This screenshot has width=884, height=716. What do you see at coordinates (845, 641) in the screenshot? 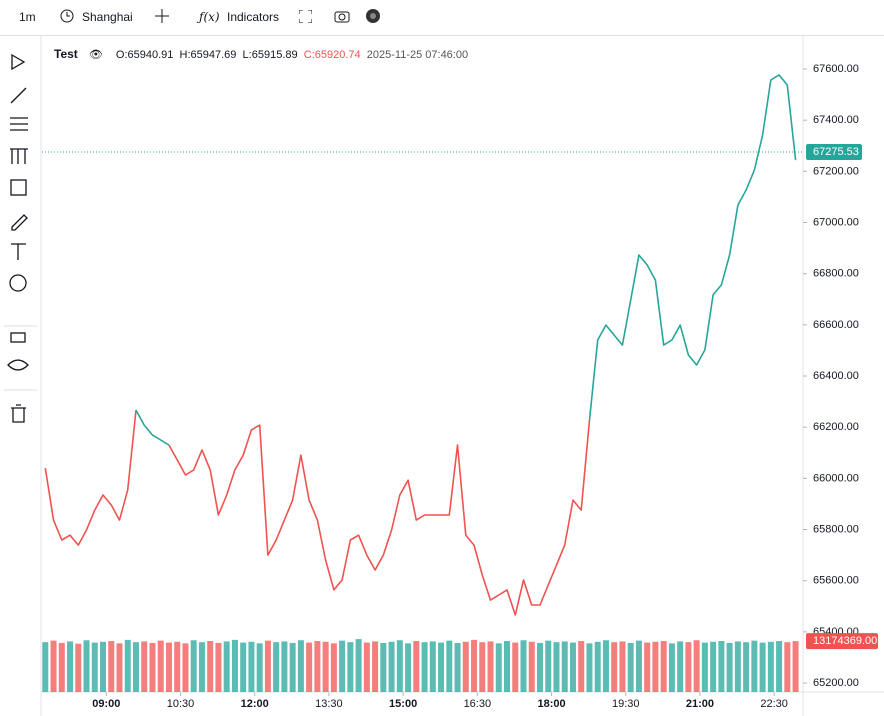
I see `volume-label: 13174369.00` at bounding box center [845, 641].